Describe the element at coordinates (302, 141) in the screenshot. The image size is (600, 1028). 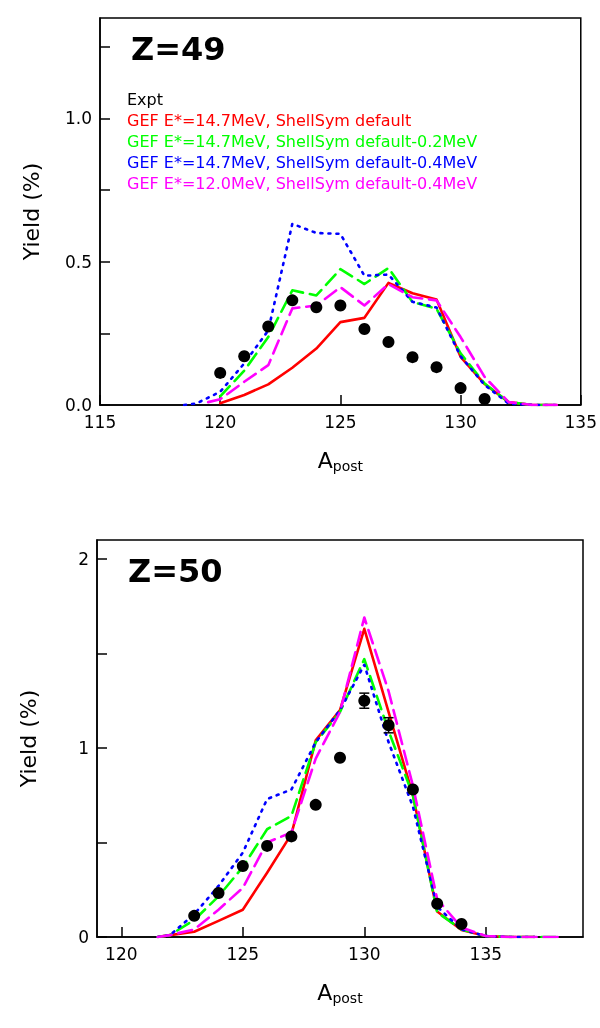
I see `text: GEF E*=14.7MeV, ShellSym default-0.2MeV` at that location.